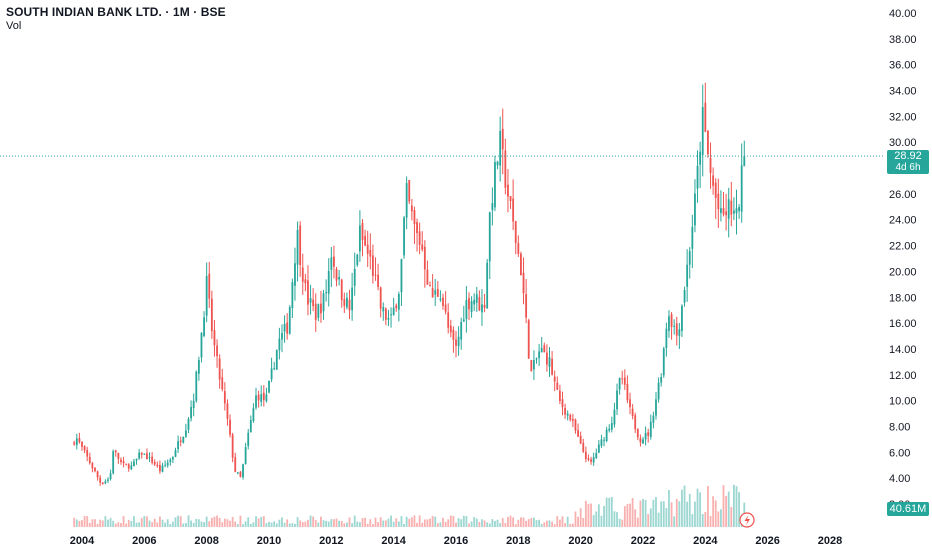 The width and height of the screenshot is (932, 550). Describe the element at coordinates (14, 26) in the screenshot. I see `volume-indicator-label: Vol` at that location.